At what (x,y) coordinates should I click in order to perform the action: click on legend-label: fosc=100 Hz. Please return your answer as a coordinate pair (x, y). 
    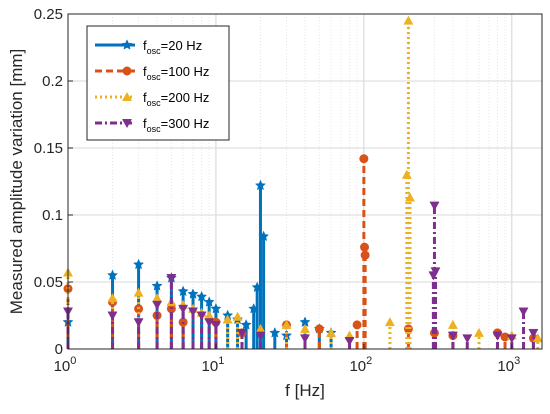
    Looking at the image, I should click on (176, 73).